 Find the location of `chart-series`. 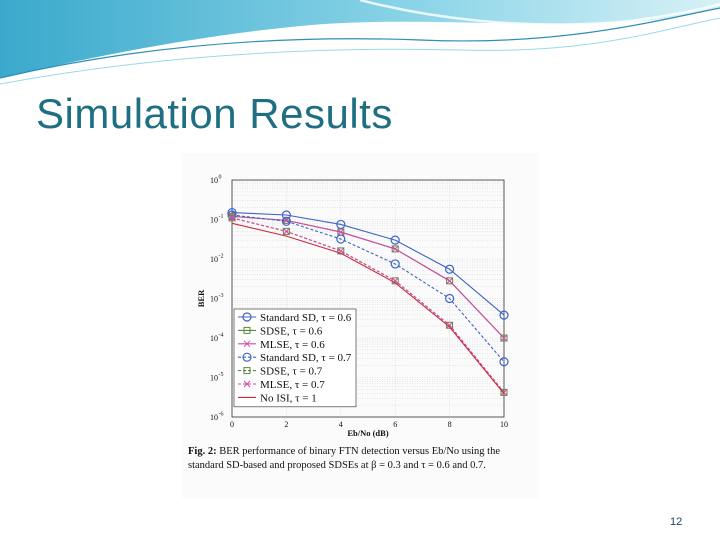

chart-series is located at coordinates (368, 301).